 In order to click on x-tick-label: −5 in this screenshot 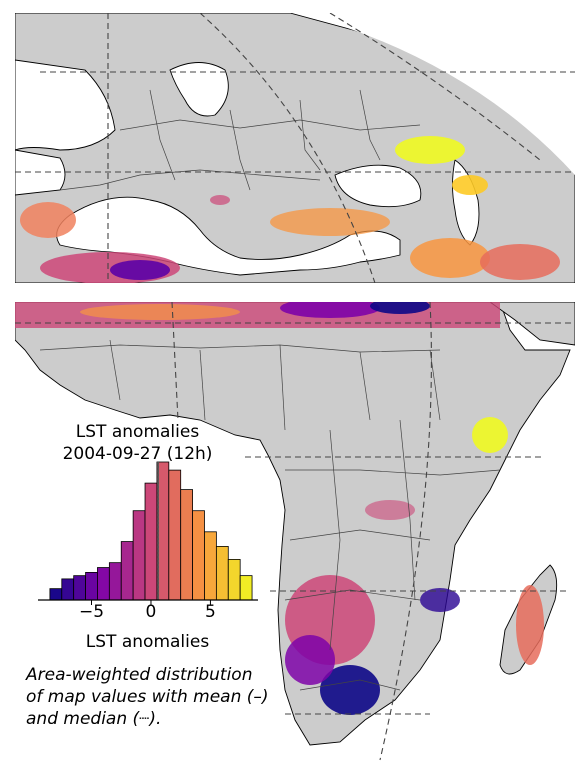, I will do `click(91, 612)`.